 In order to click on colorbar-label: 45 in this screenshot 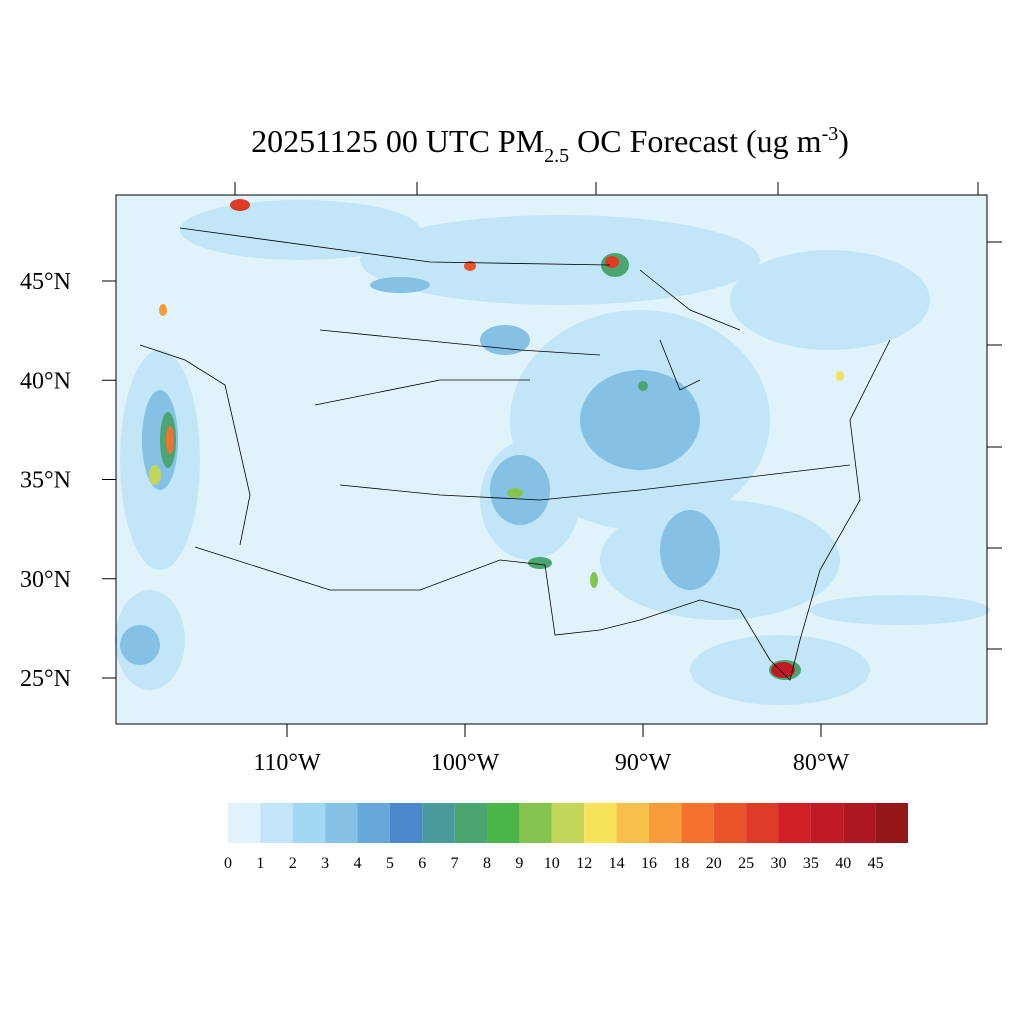, I will do `click(876, 863)`.